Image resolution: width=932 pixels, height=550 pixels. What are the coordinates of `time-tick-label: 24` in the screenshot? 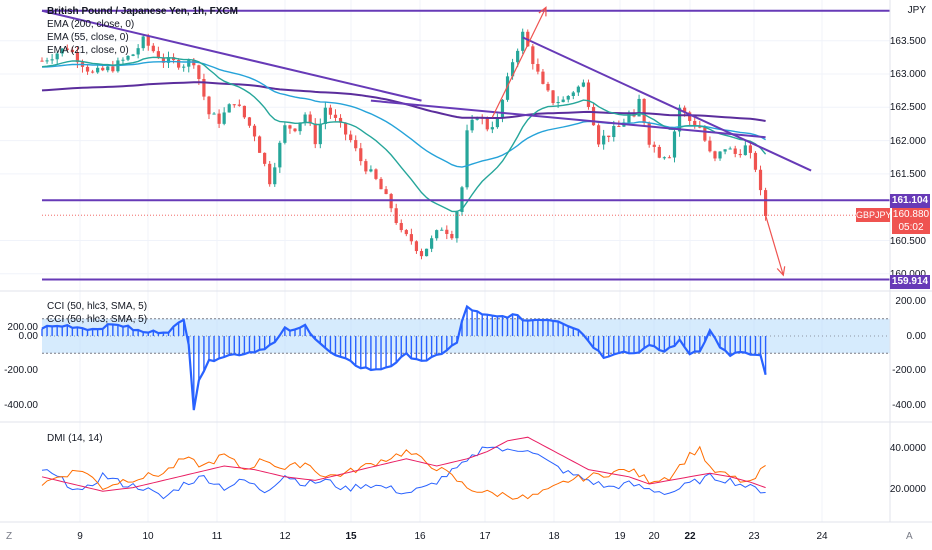 It's located at (822, 536).